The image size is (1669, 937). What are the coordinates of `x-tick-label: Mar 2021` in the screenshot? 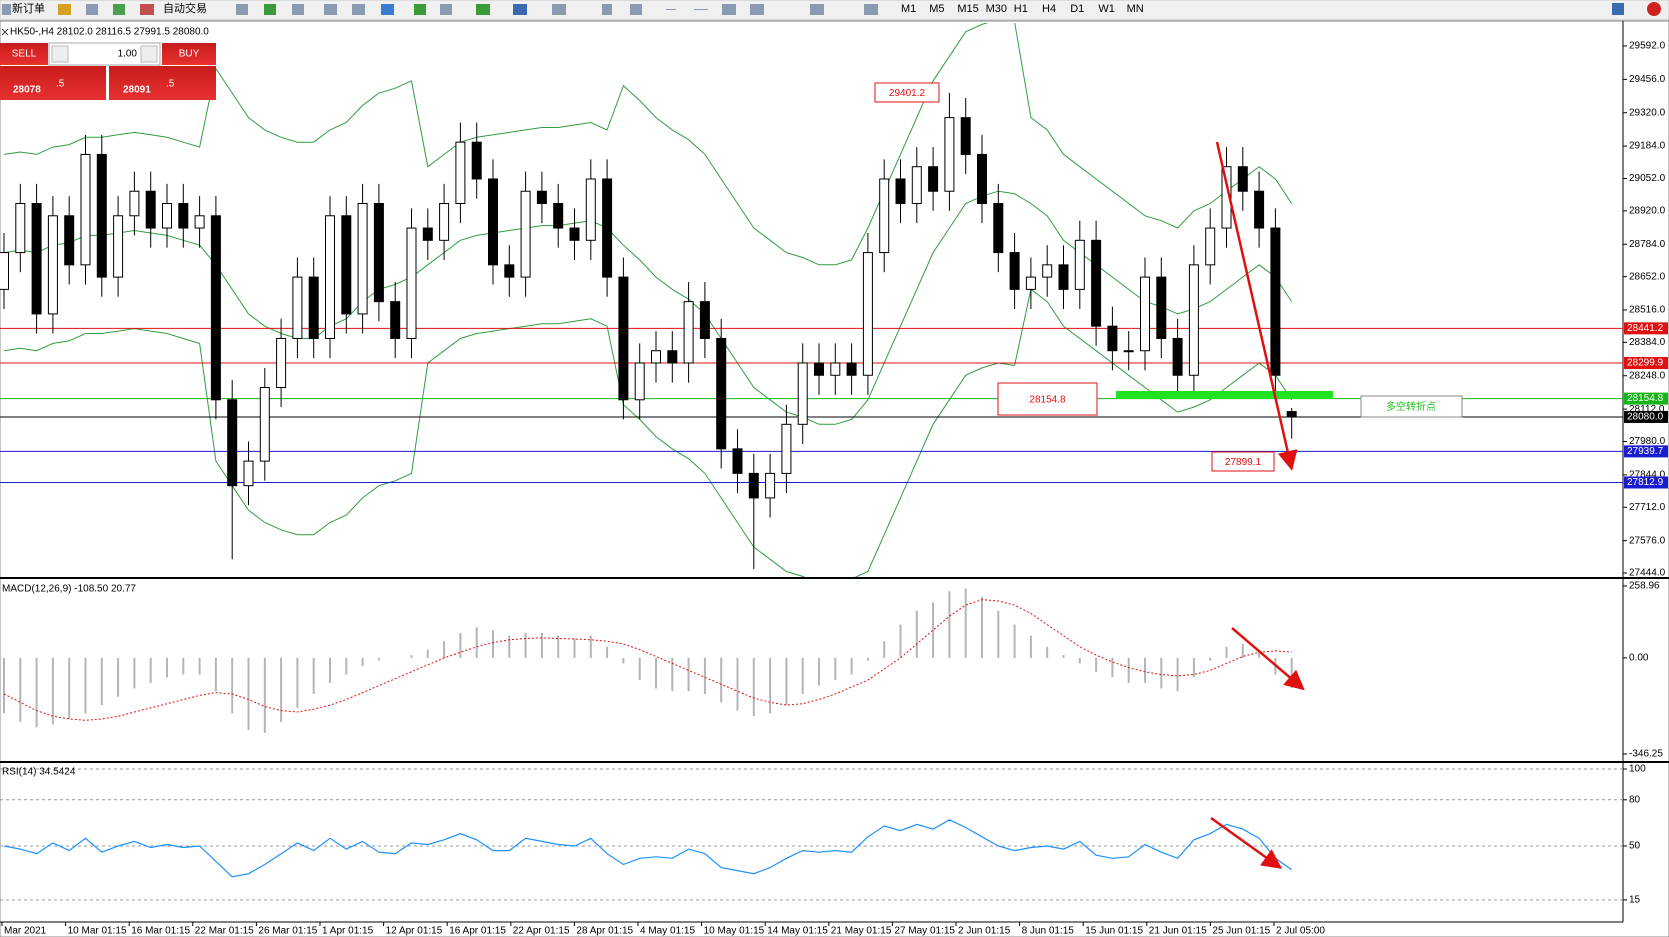 It's located at (25, 931).